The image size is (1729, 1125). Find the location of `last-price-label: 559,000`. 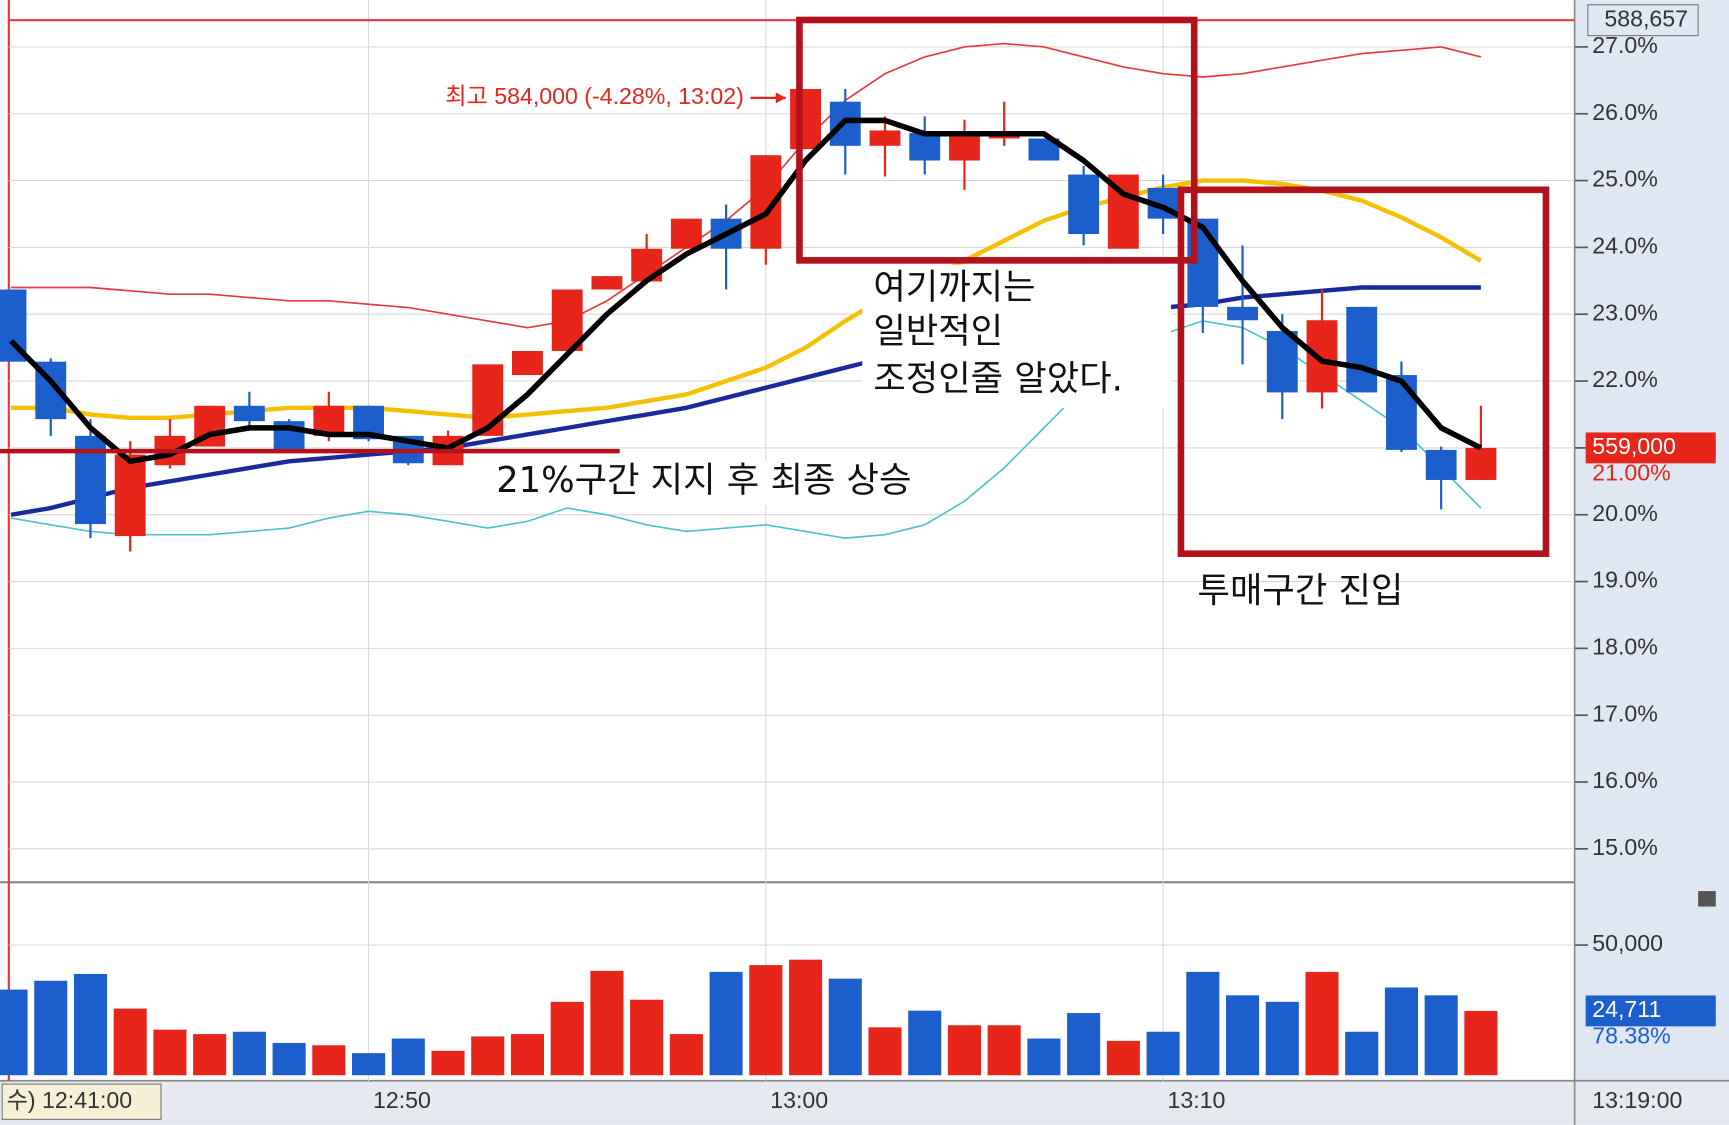

last-price-label: 559,000 is located at coordinates (1634, 446).